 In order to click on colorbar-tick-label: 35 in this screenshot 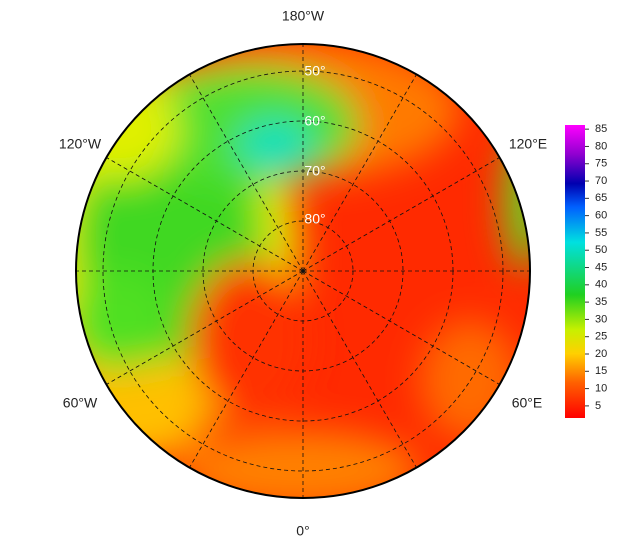, I will do `click(601, 302)`.